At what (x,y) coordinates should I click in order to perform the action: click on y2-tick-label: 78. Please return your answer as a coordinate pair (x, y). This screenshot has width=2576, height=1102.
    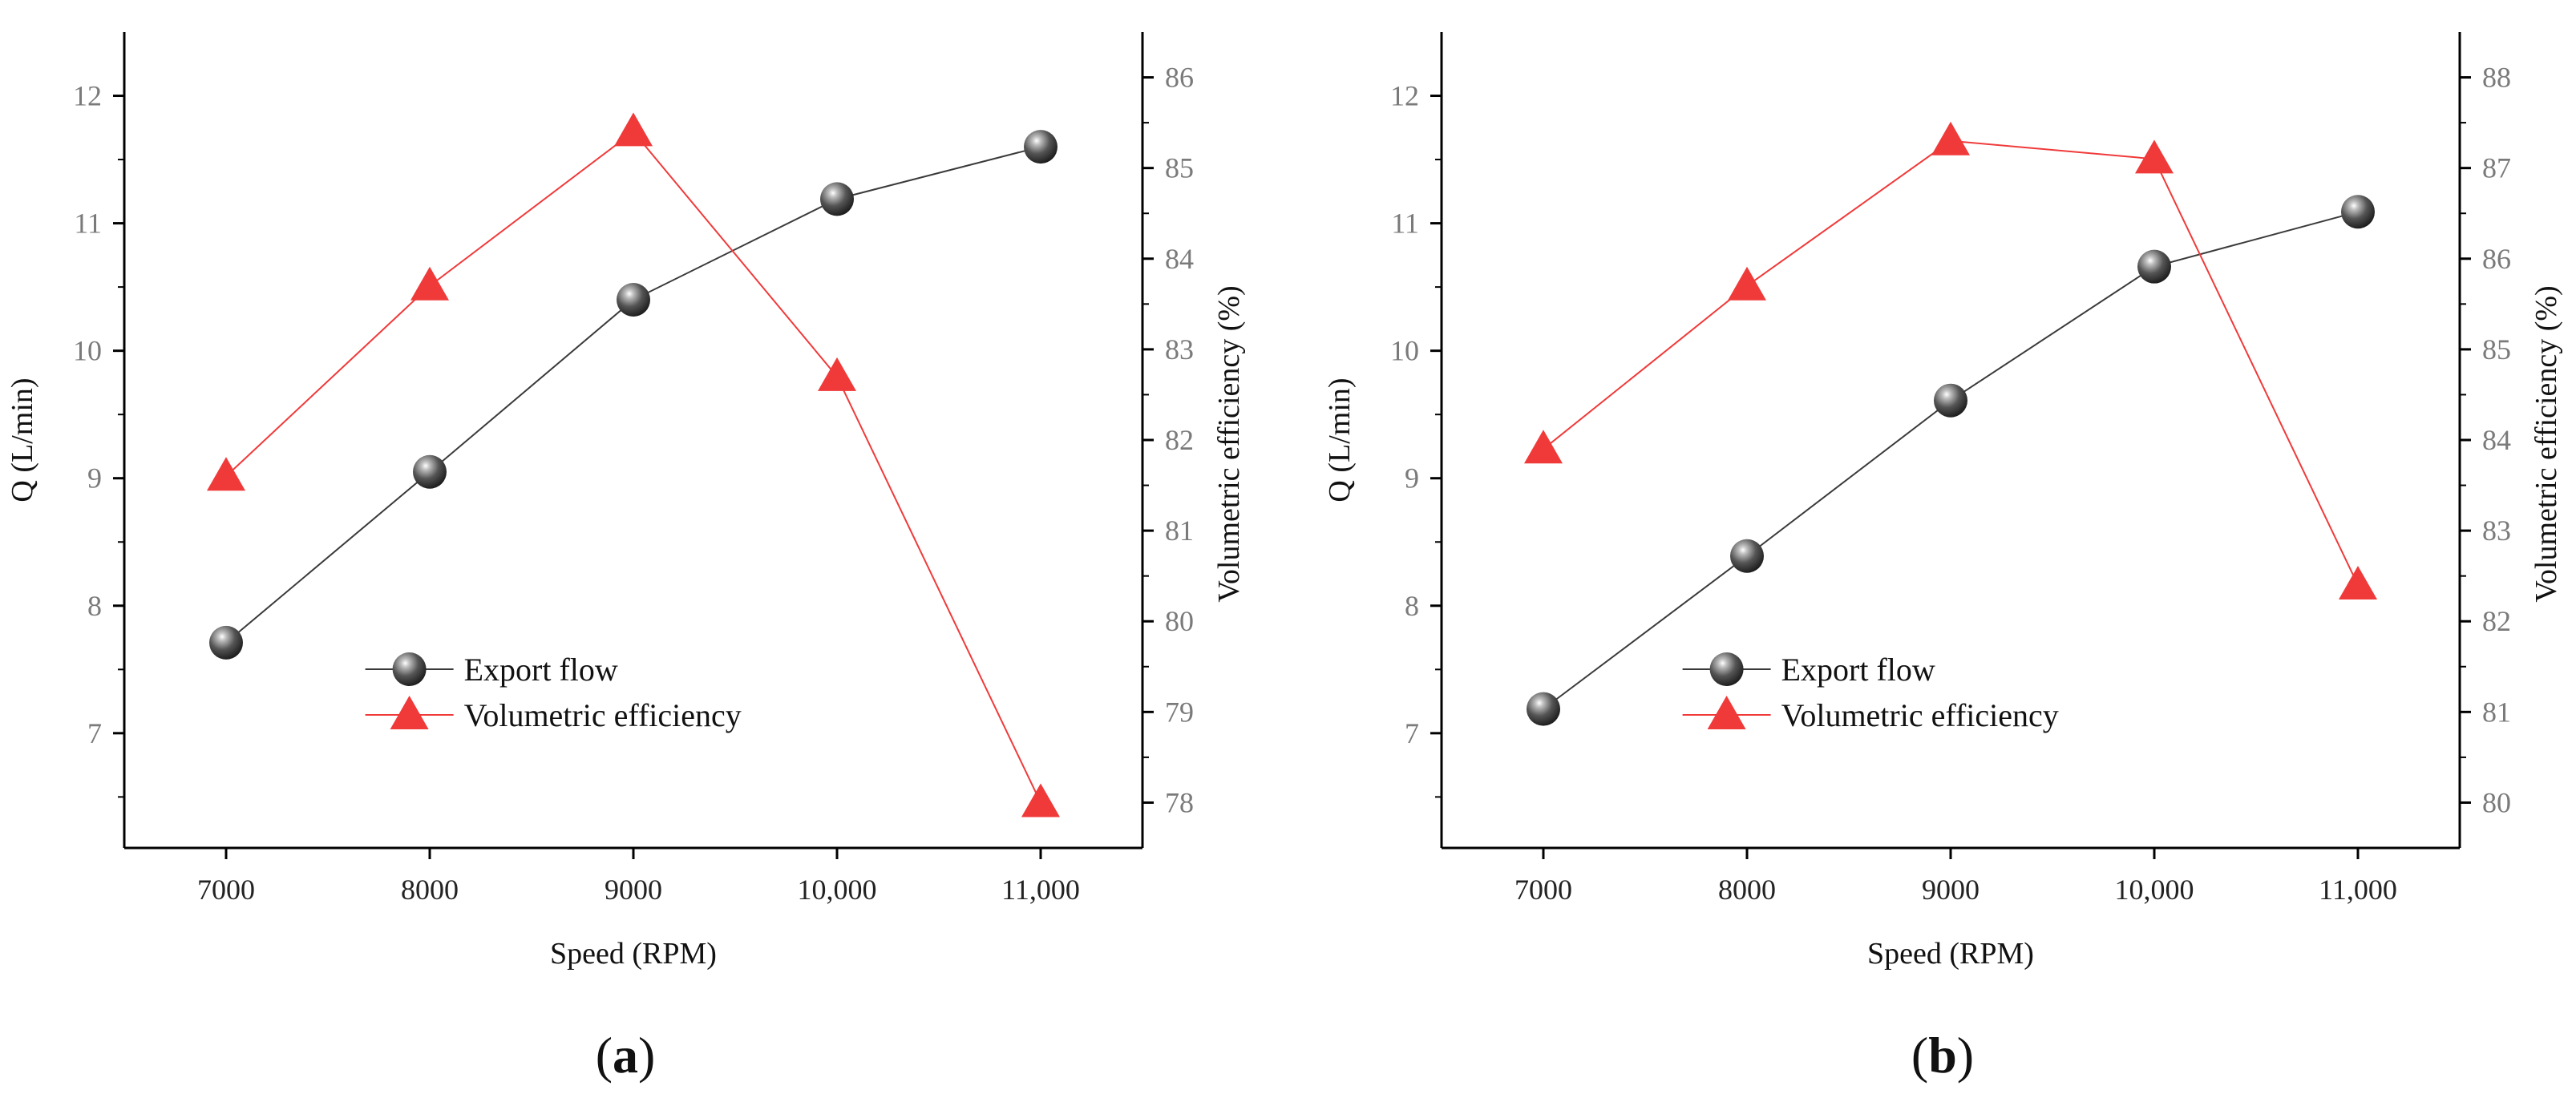
    Looking at the image, I should click on (1179, 802).